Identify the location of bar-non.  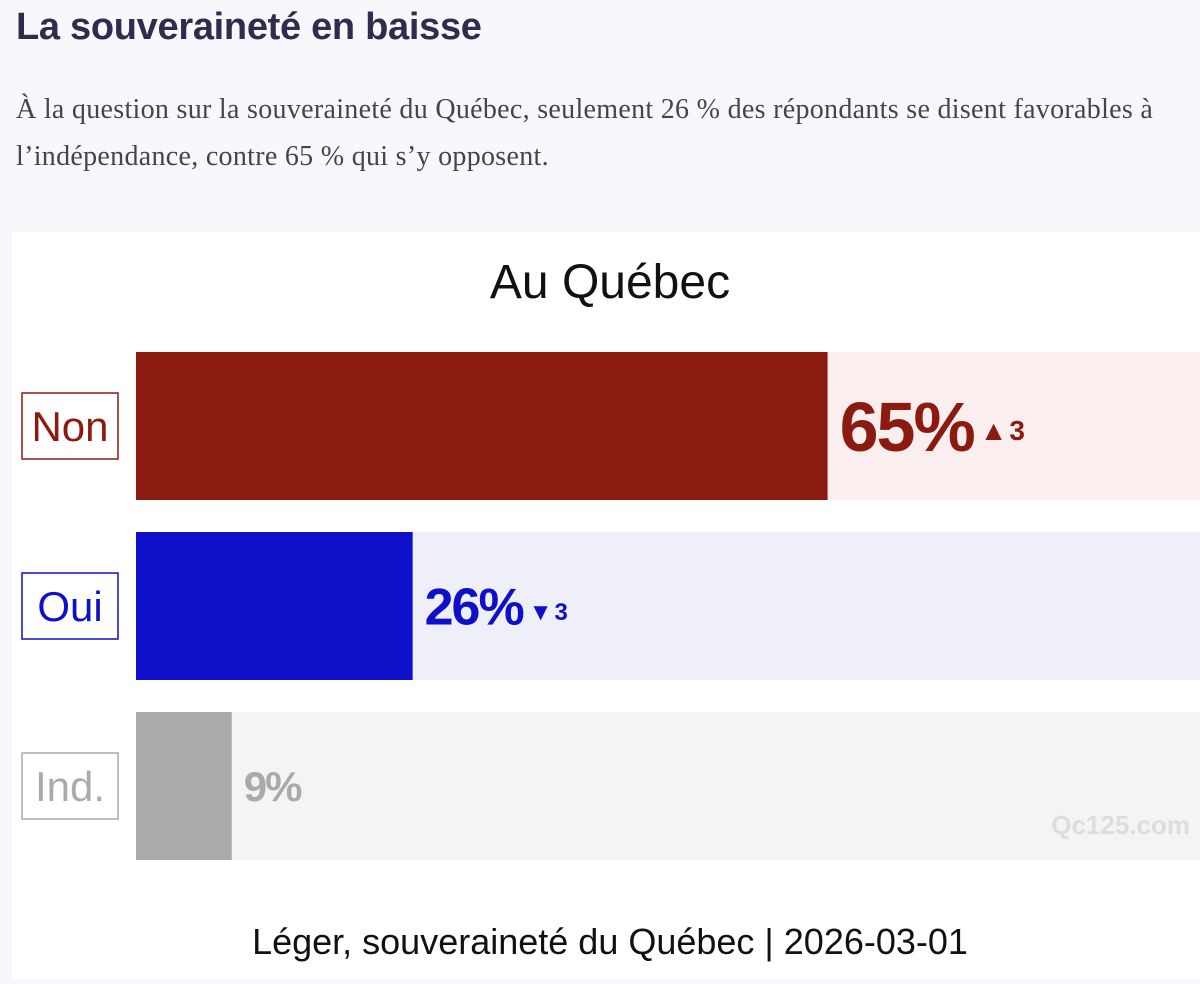
(482, 426).